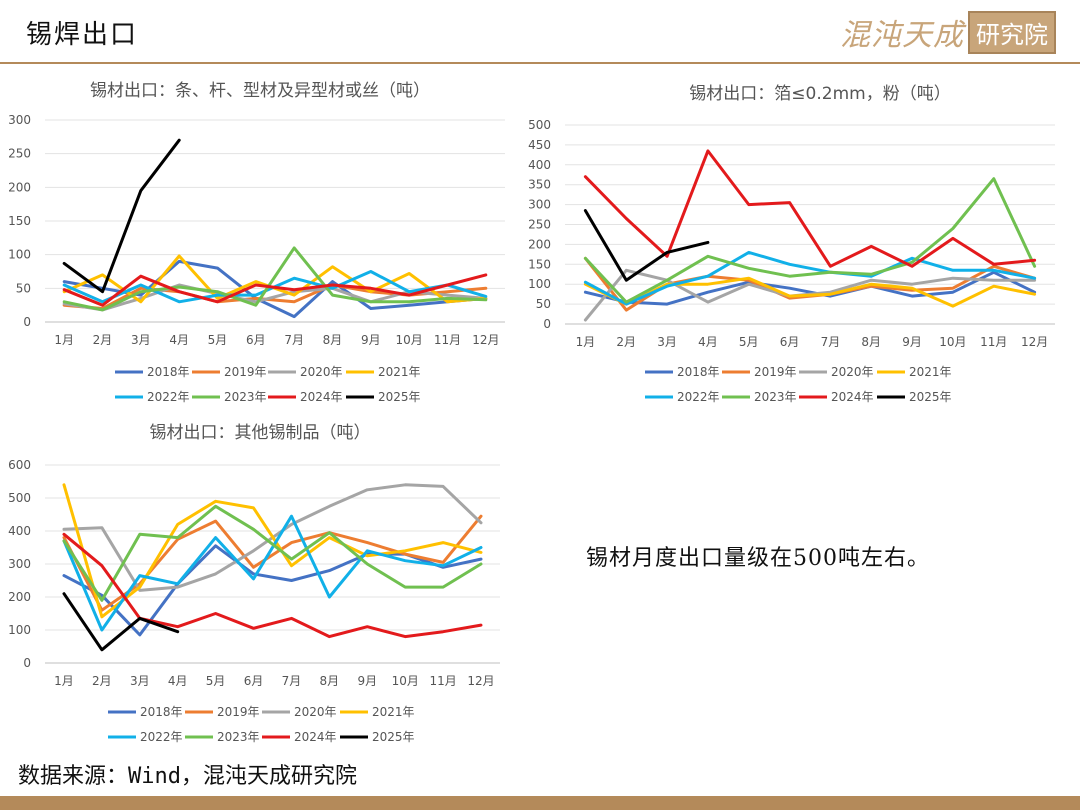 The width and height of the screenshot is (1080, 810). Describe the element at coordinates (819, 94) in the screenshot. I see `chart-title: 锡材出口：箔≤0.2mm，粉（吨）` at that location.